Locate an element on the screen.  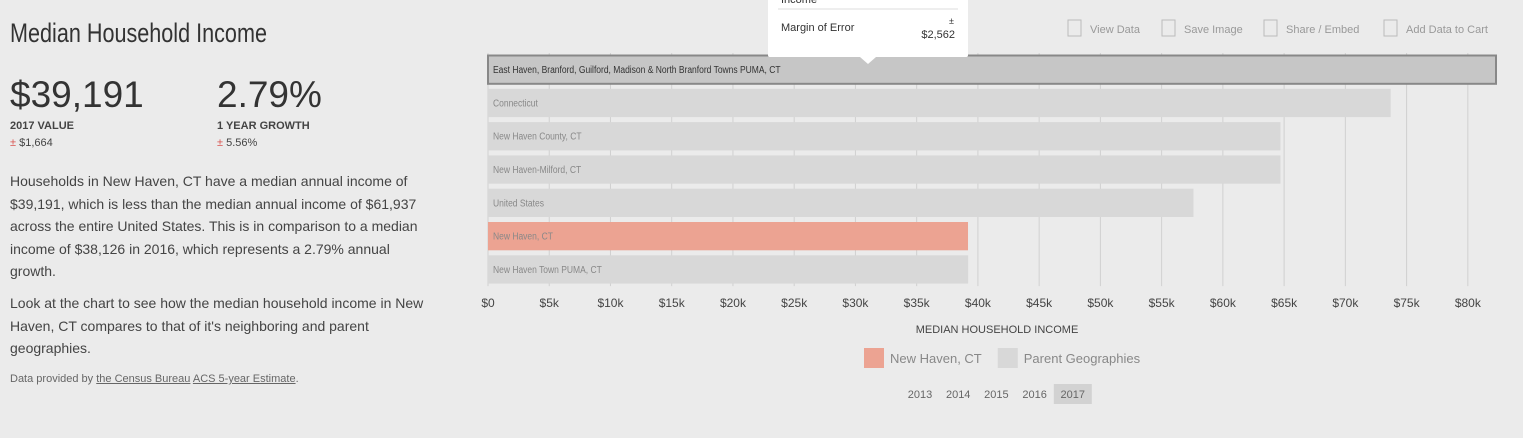
stat: 2.79% 1 YEAR GROWTH ± 5.56% is located at coordinates (269, 111).